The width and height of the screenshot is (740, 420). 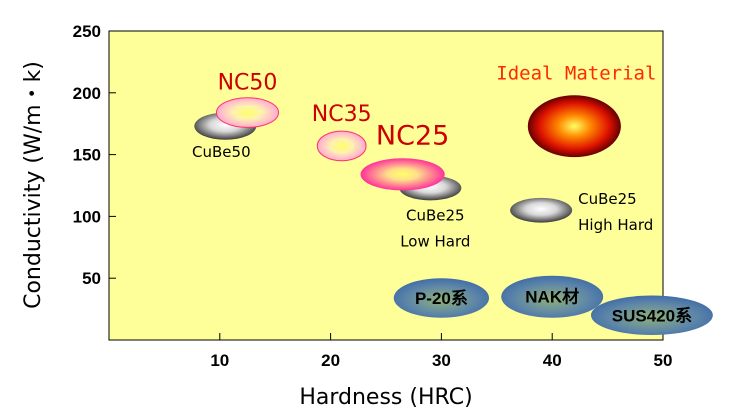 I want to click on label-nak: NAK材, so click(x=552, y=297).